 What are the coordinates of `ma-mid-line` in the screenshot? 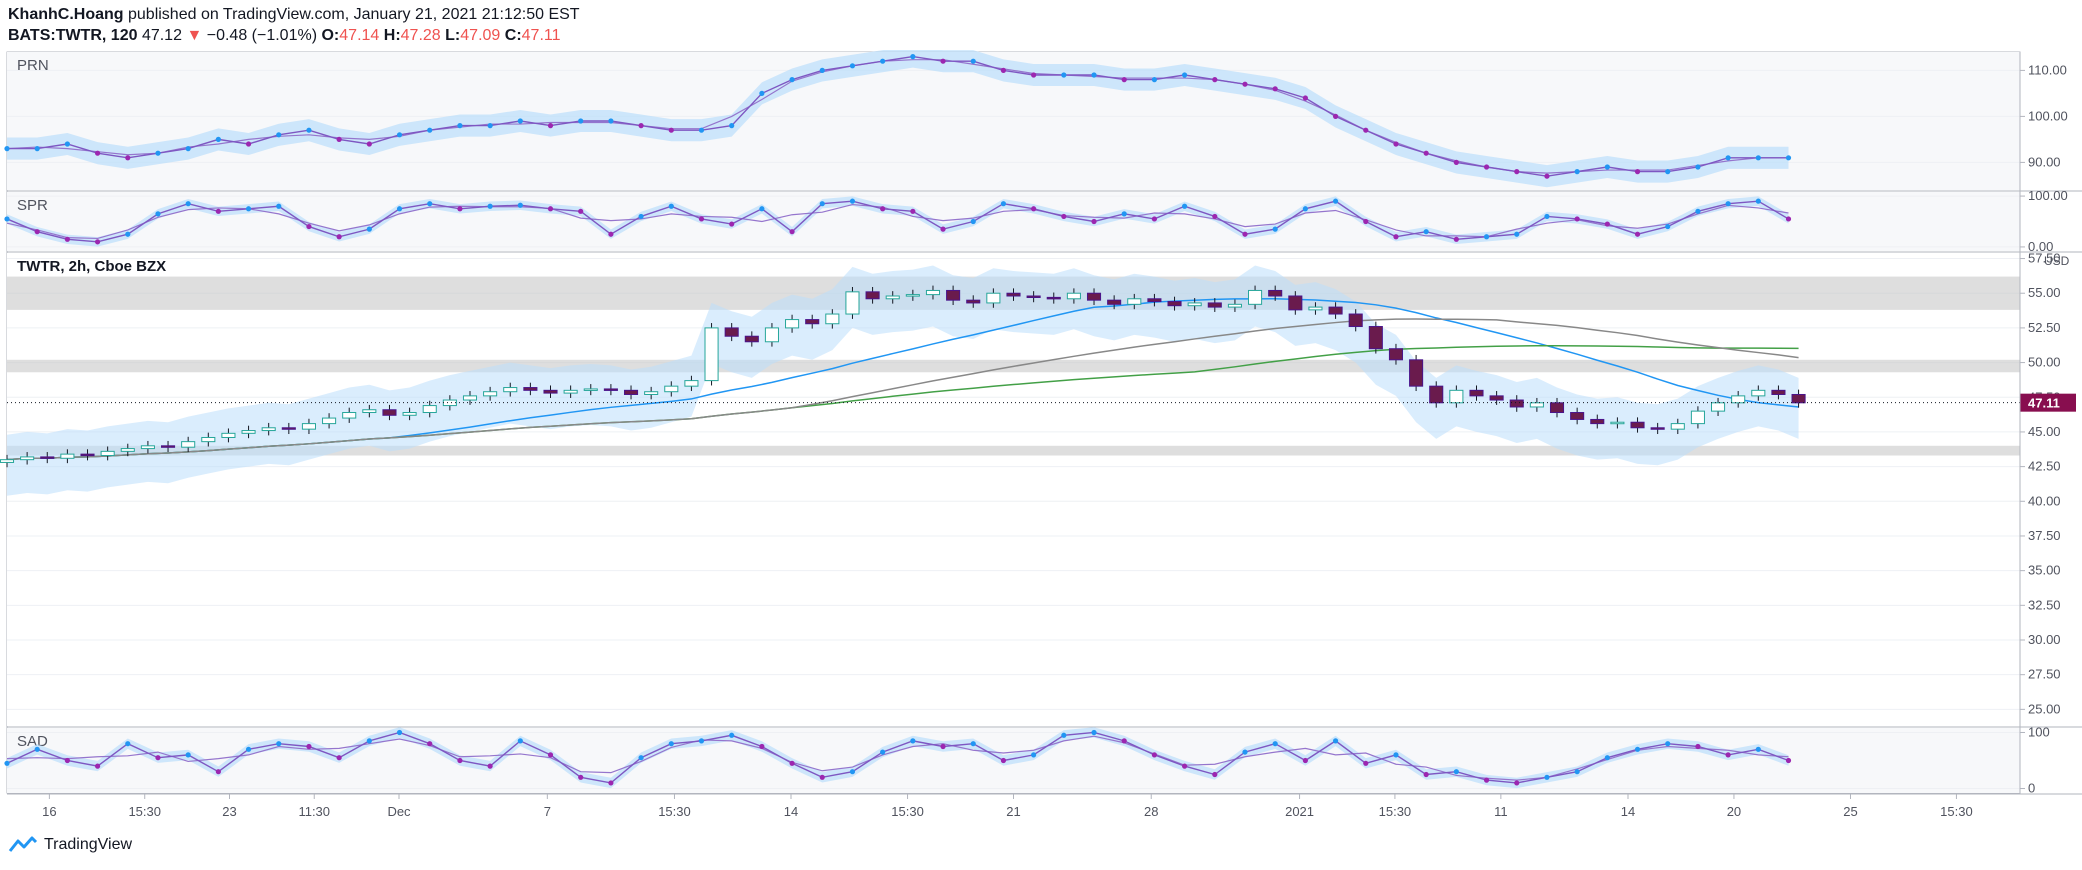 It's located at (902, 389).